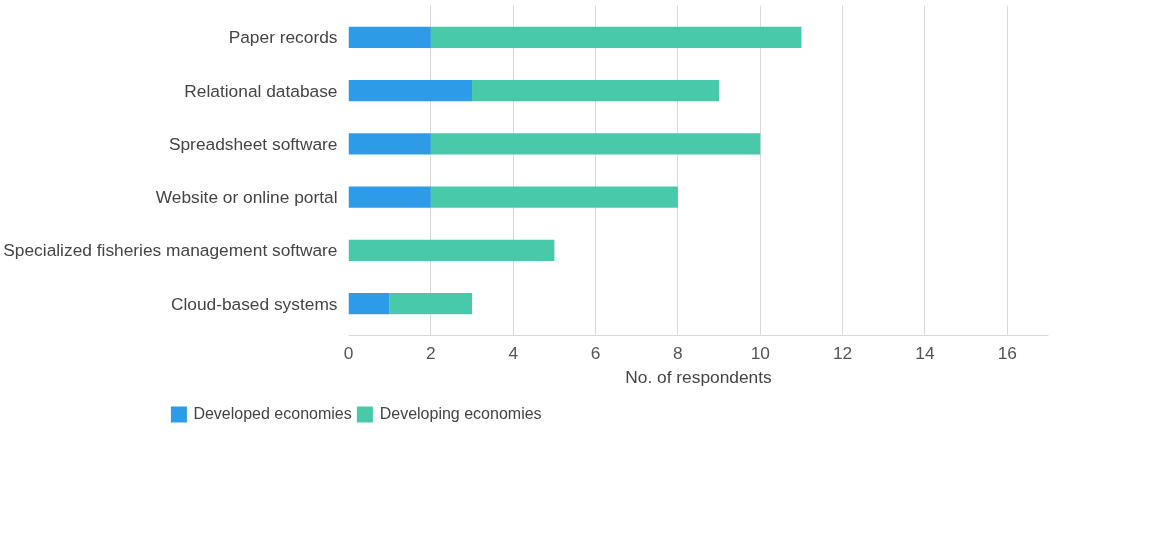 Image resolution: width=1164 pixels, height=542 pixels. Describe the element at coordinates (283, 37) in the screenshot. I see `y-tick-label: Paper records` at that location.